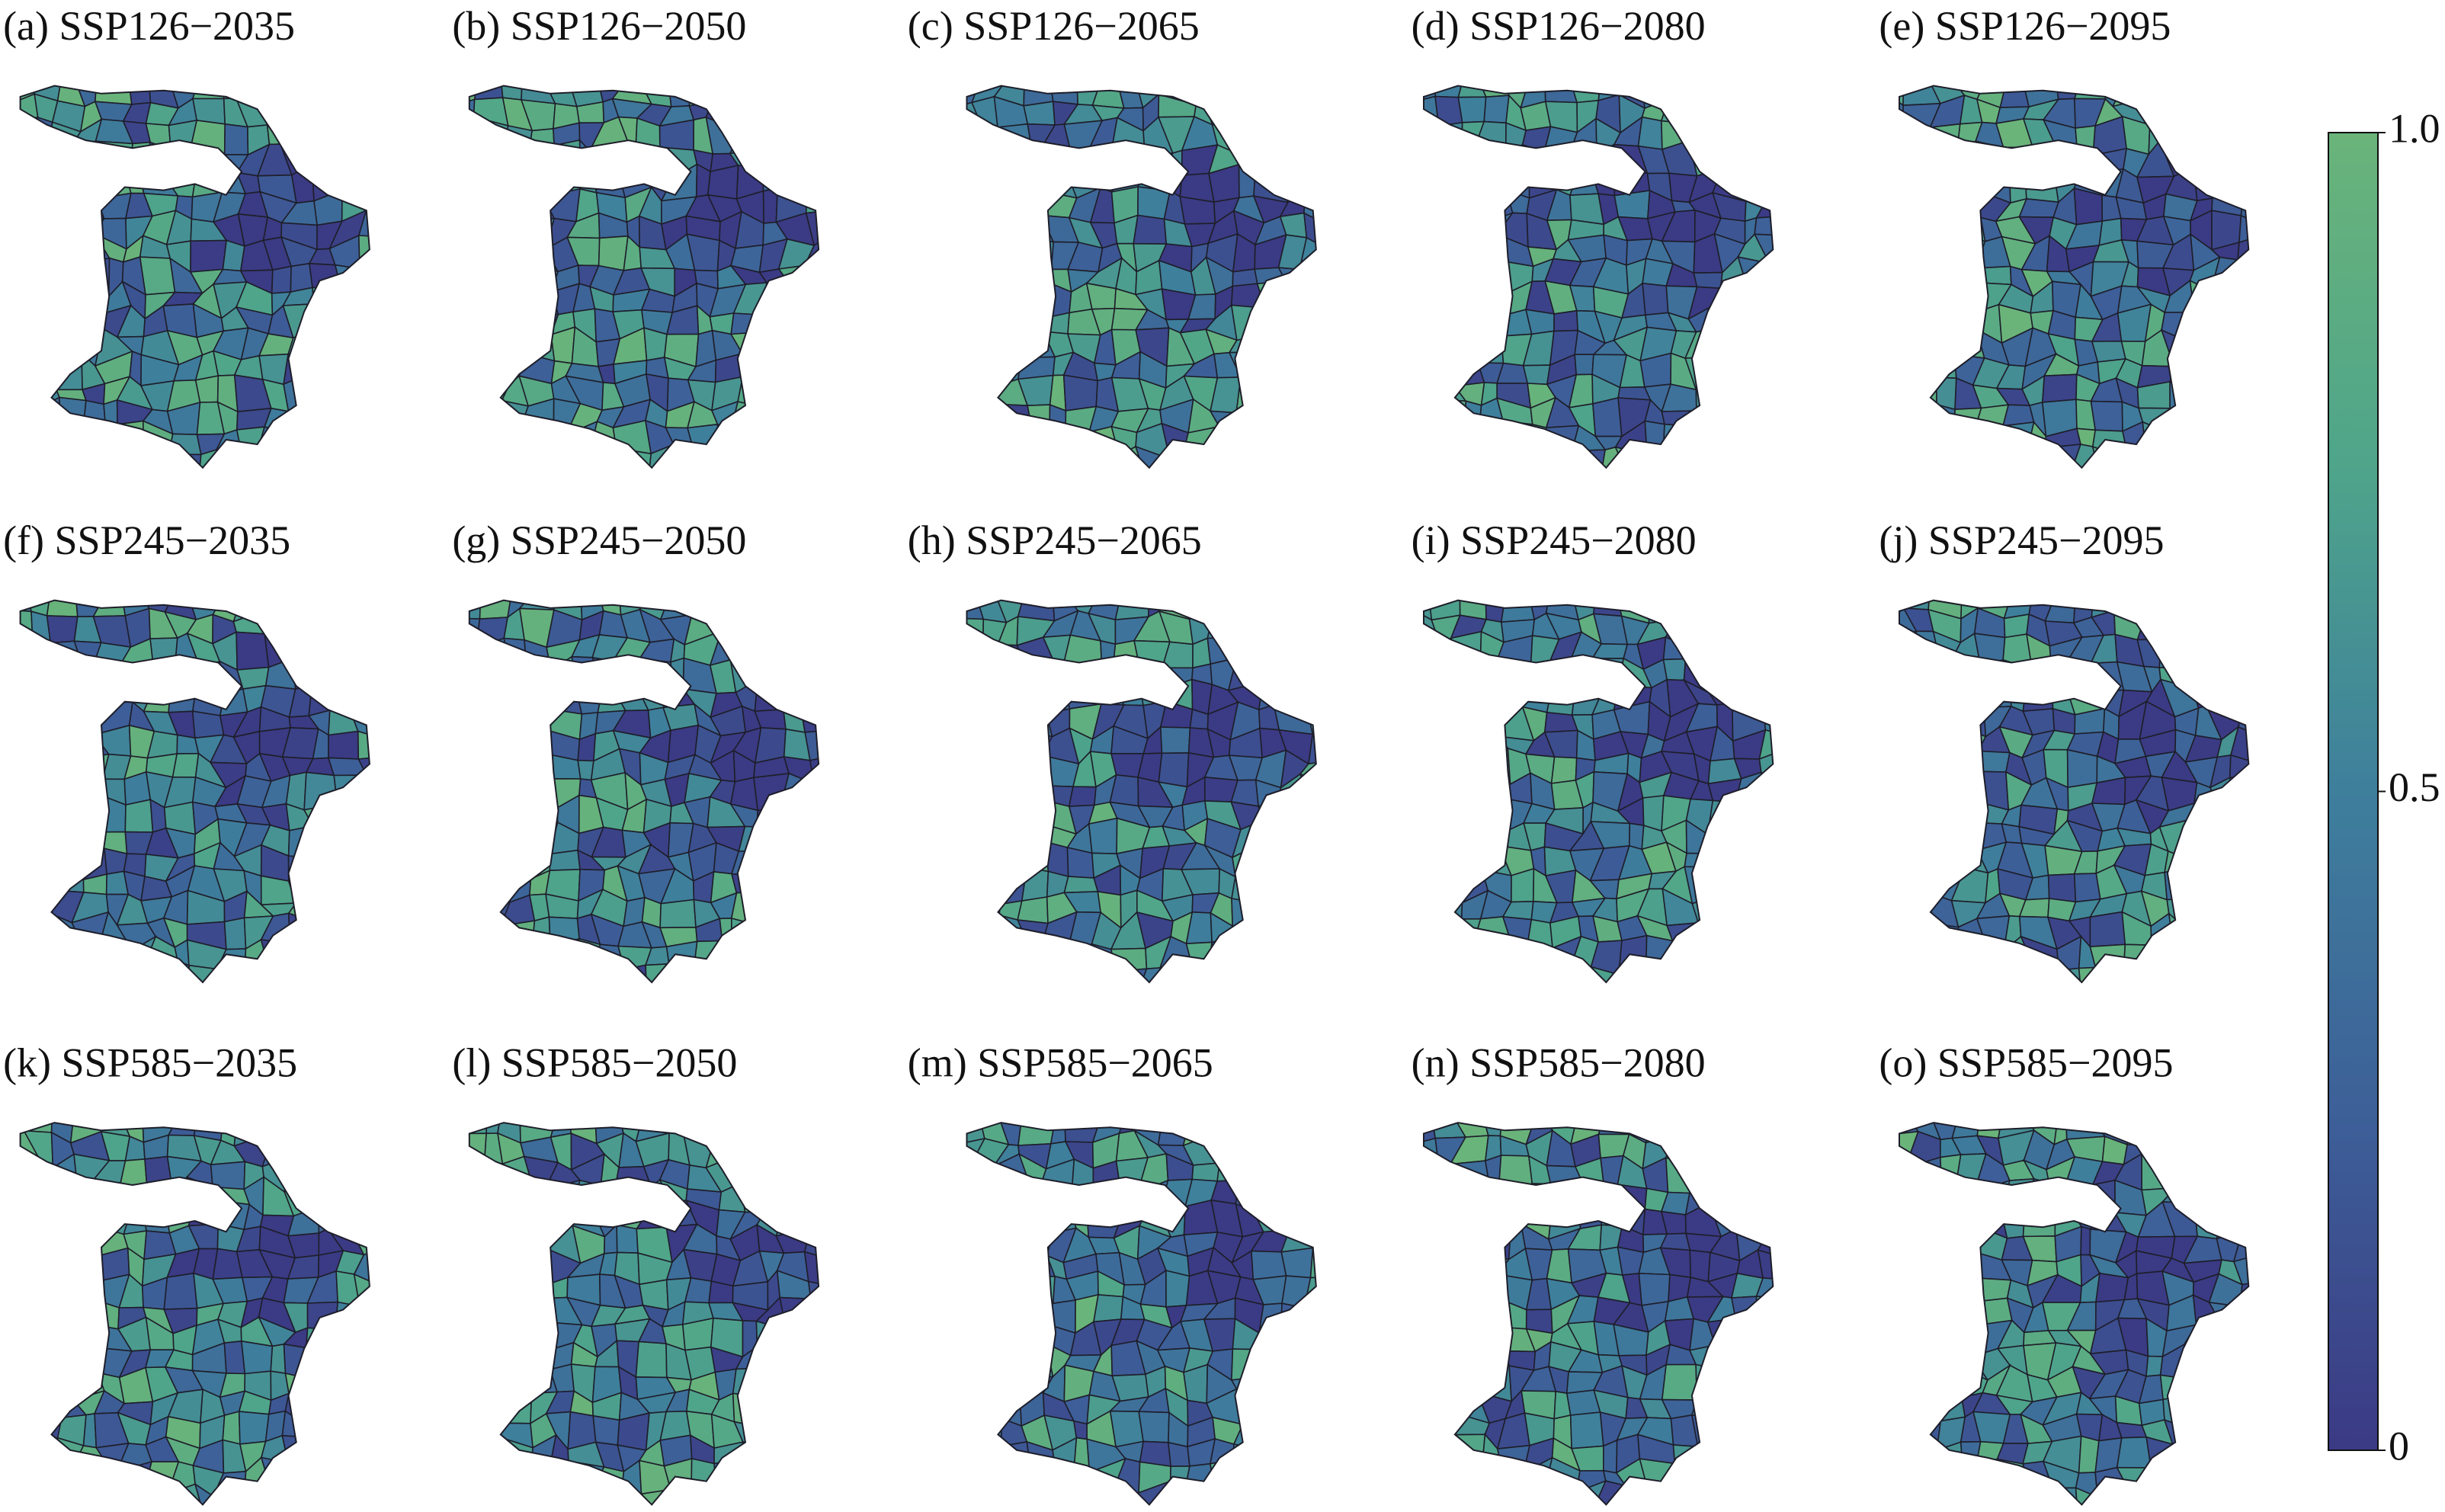 The image size is (2445, 1512). Describe the element at coordinates (150, 1063) in the screenshot. I see `panel-title: (k) SSP585−2035` at that location.